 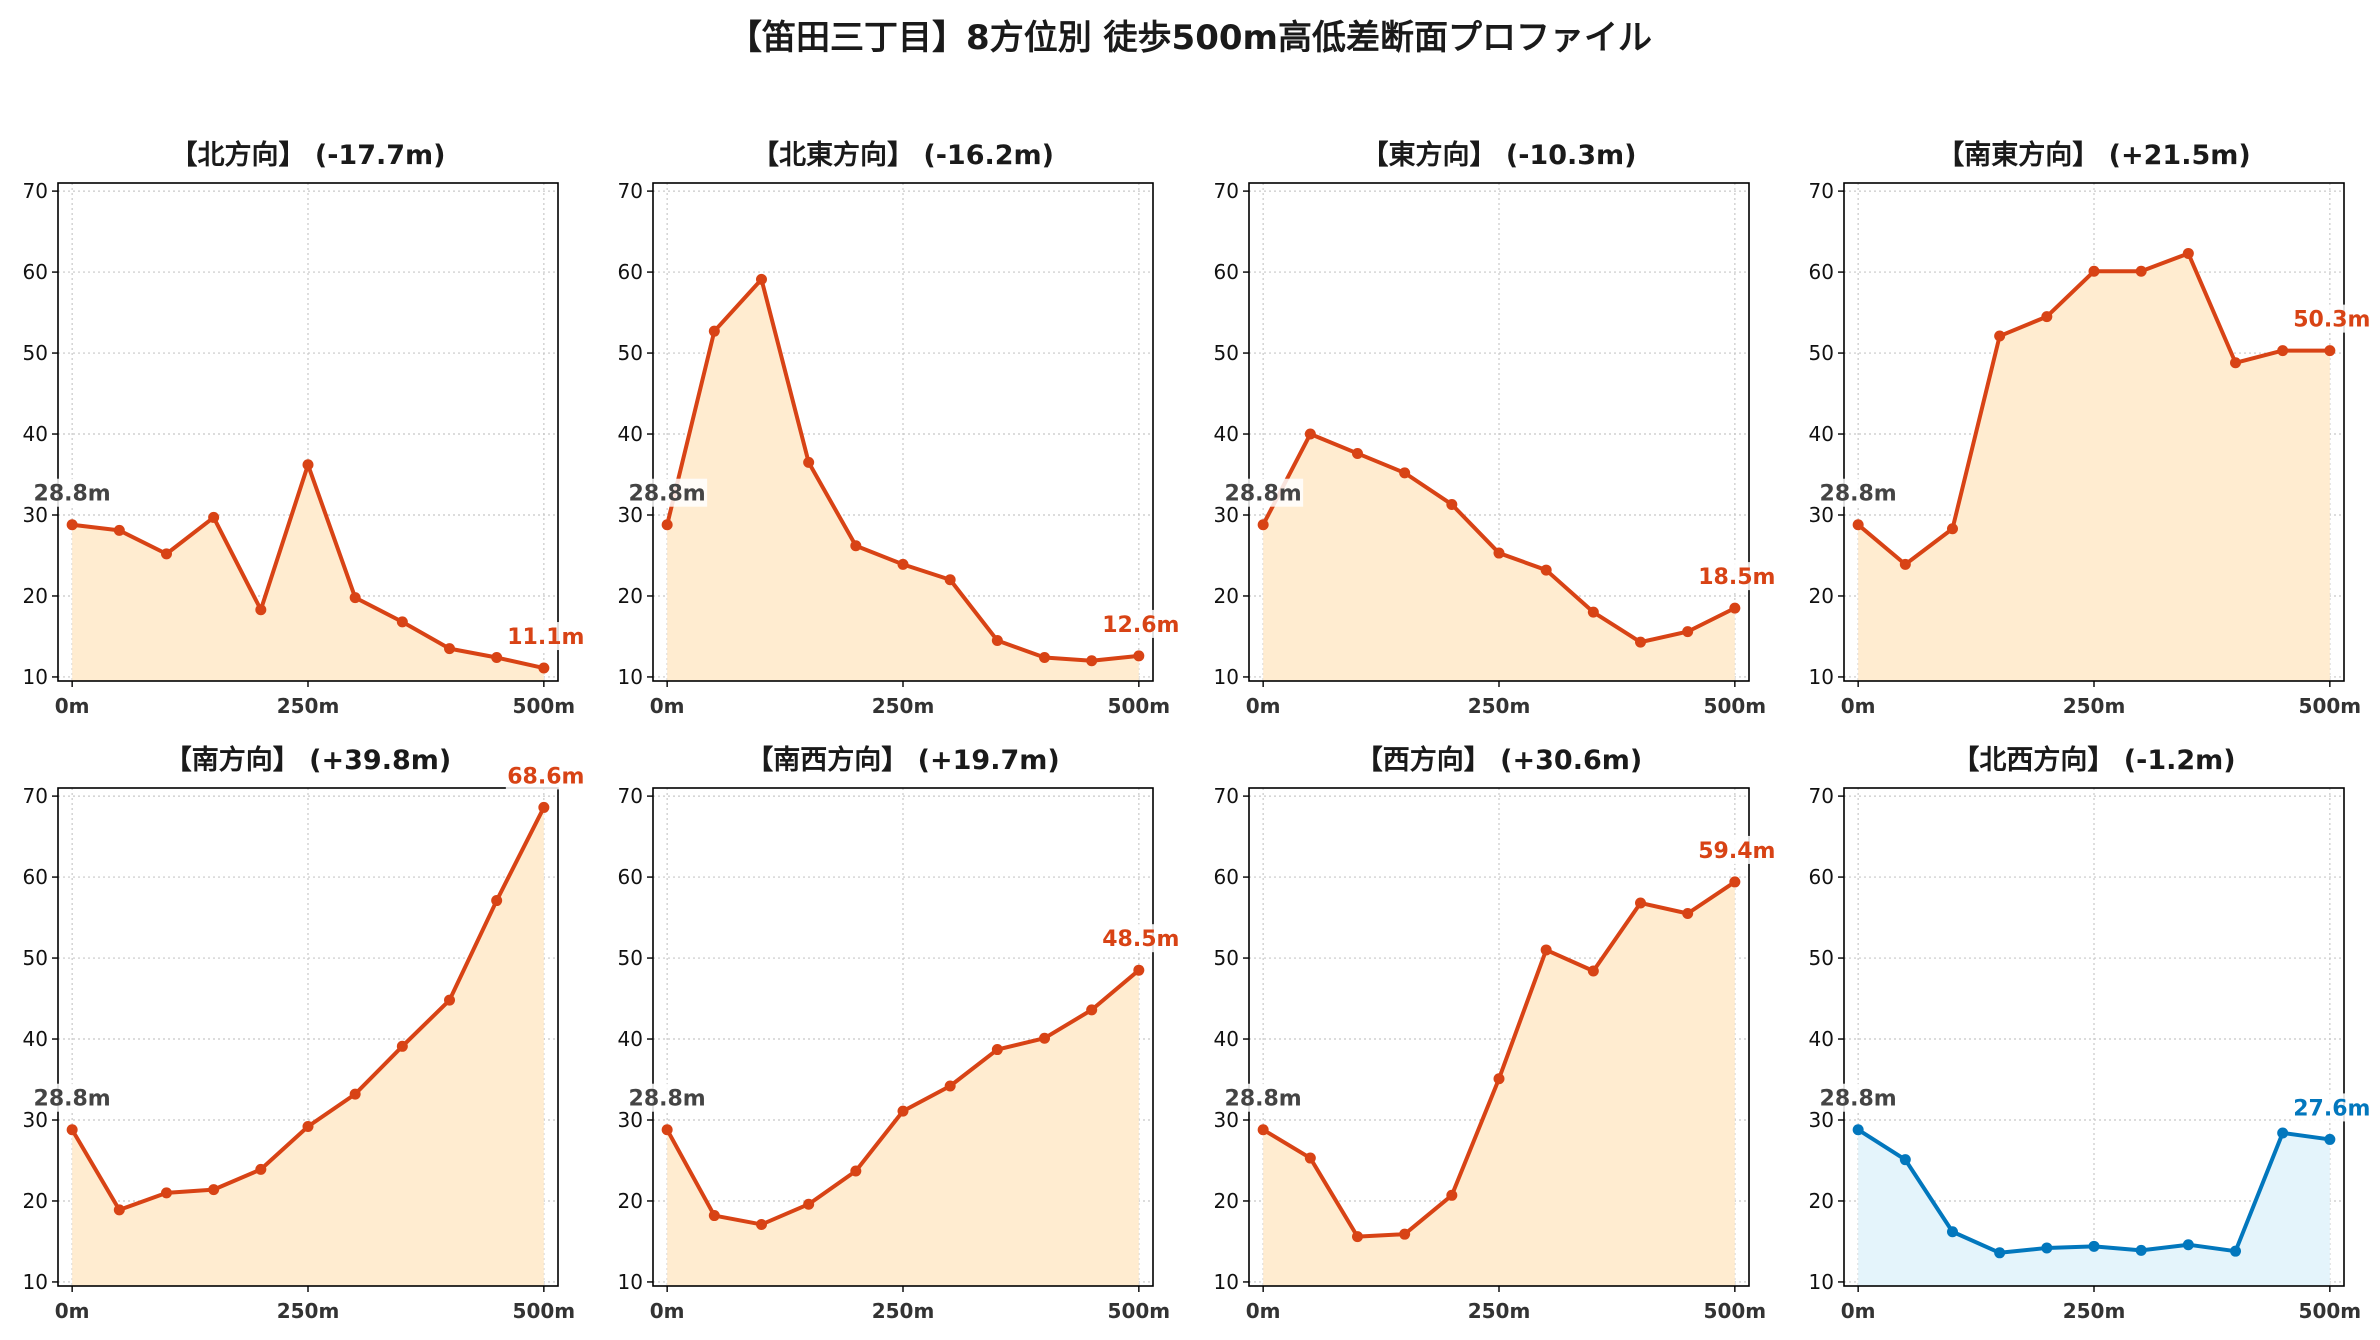 What do you see at coordinates (307, 155) in the screenshot?
I see `subplot-title: 【北方向】 (-17.7m)` at bounding box center [307, 155].